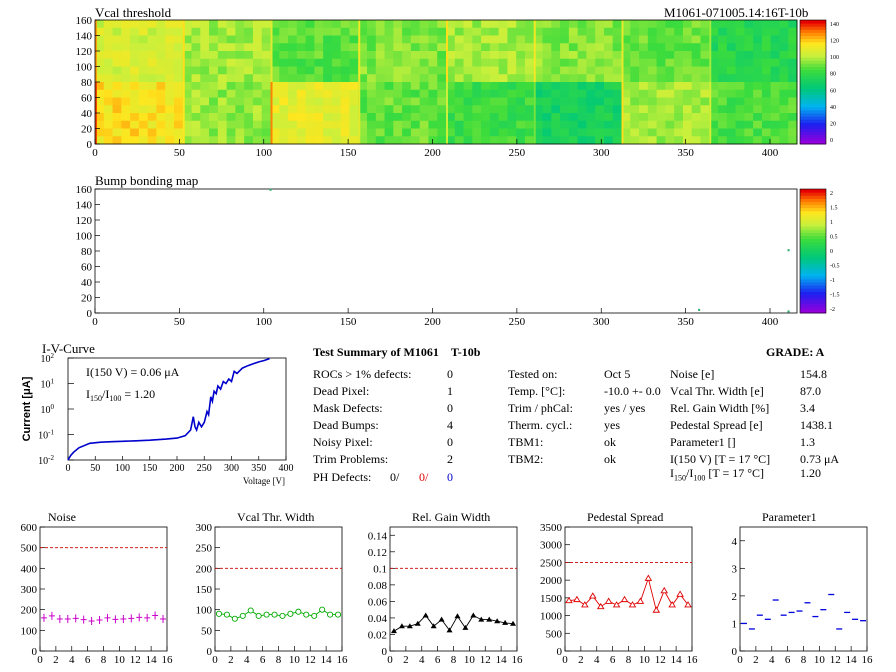  Describe the element at coordinates (795, 352) in the screenshot. I see `grade-label: GRADE: A` at that location.